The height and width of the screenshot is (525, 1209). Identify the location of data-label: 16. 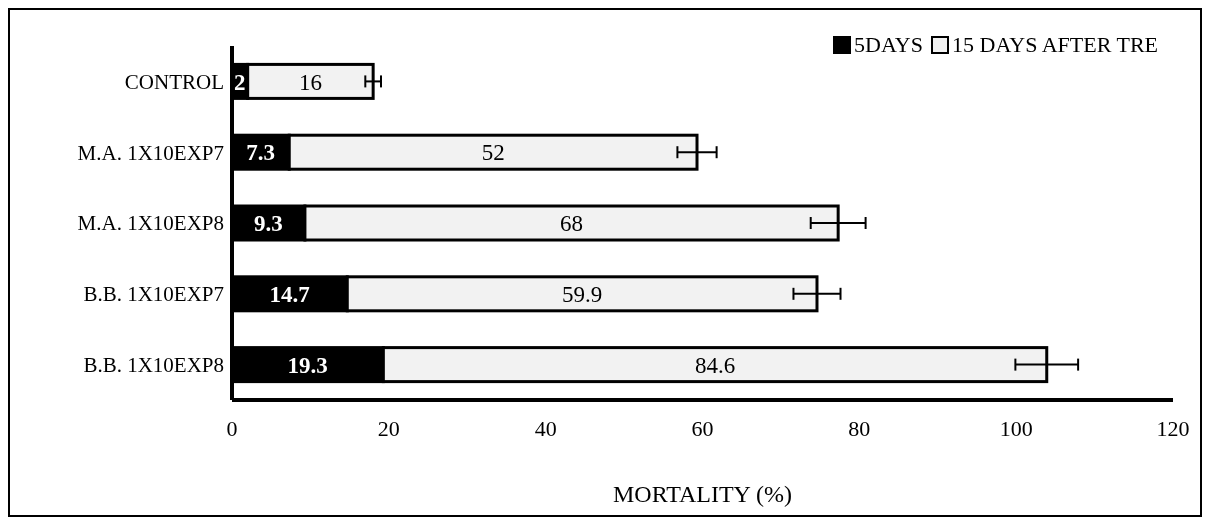
(310, 82).